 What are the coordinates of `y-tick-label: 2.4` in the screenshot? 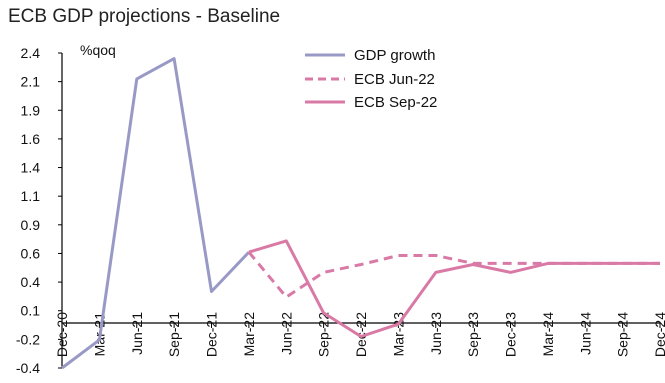 It's located at (31, 53).